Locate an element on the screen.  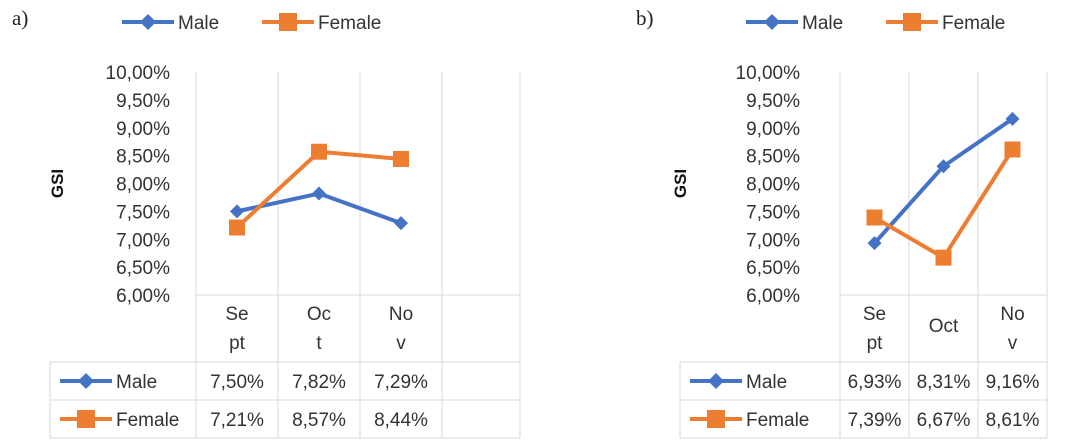
legend-marker-female-a is located at coordinates (288, 22).